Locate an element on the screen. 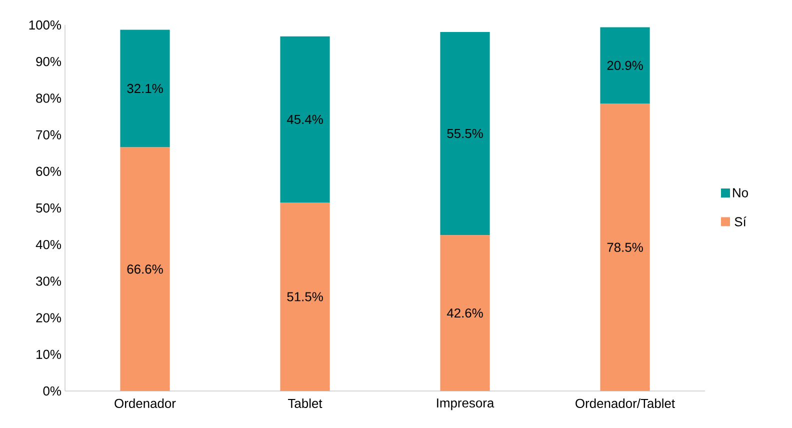 Image resolution: width=792 pixels, height=428 pixels. data-label: 42.6% is located at coordinates (464, 313).